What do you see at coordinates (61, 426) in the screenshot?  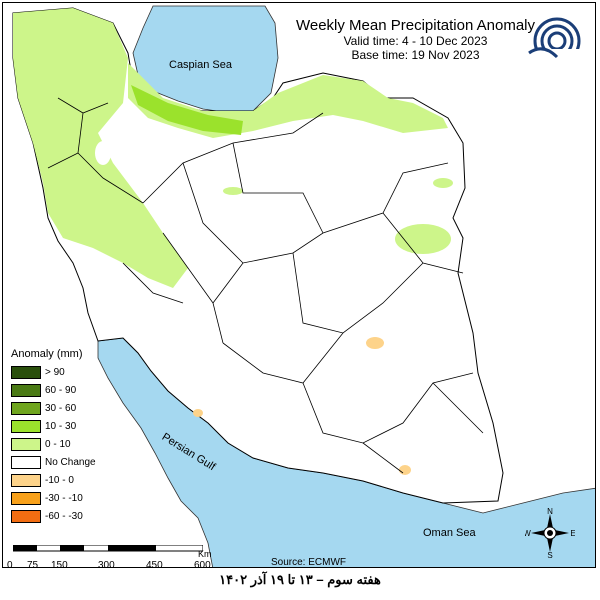 I see `legend-label: 10 - 30` at bounding box center [61, 426].